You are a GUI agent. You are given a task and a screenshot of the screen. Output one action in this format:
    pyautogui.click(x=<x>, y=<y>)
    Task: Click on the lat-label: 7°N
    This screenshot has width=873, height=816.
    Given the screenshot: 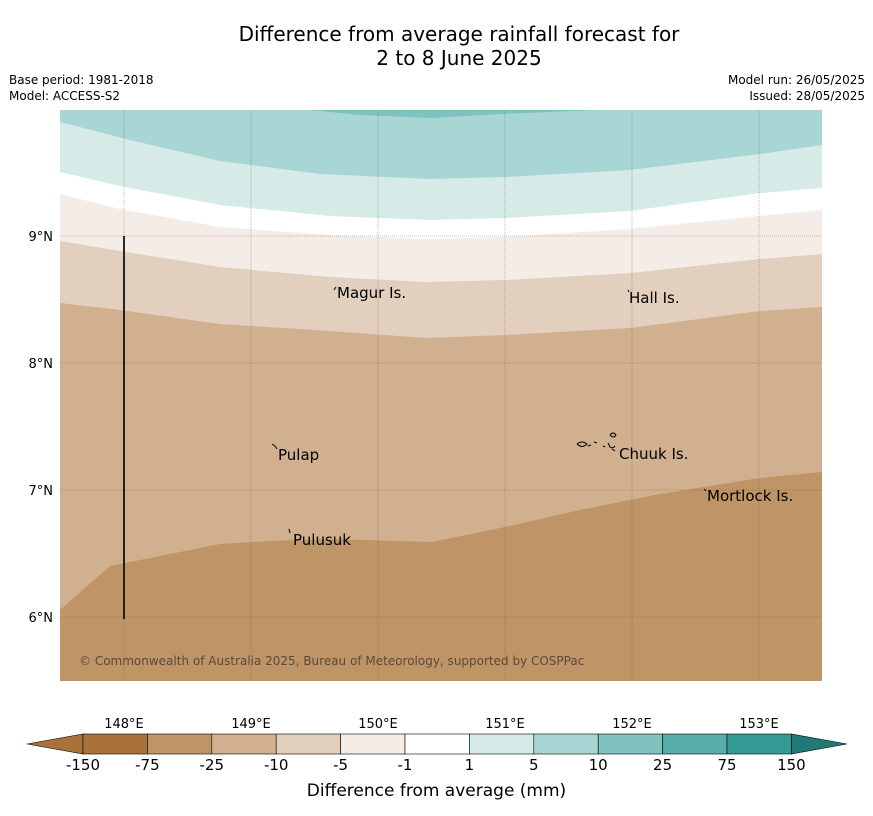 What is the action you would take?
    pyautogui.click(x=41, y=491)
    